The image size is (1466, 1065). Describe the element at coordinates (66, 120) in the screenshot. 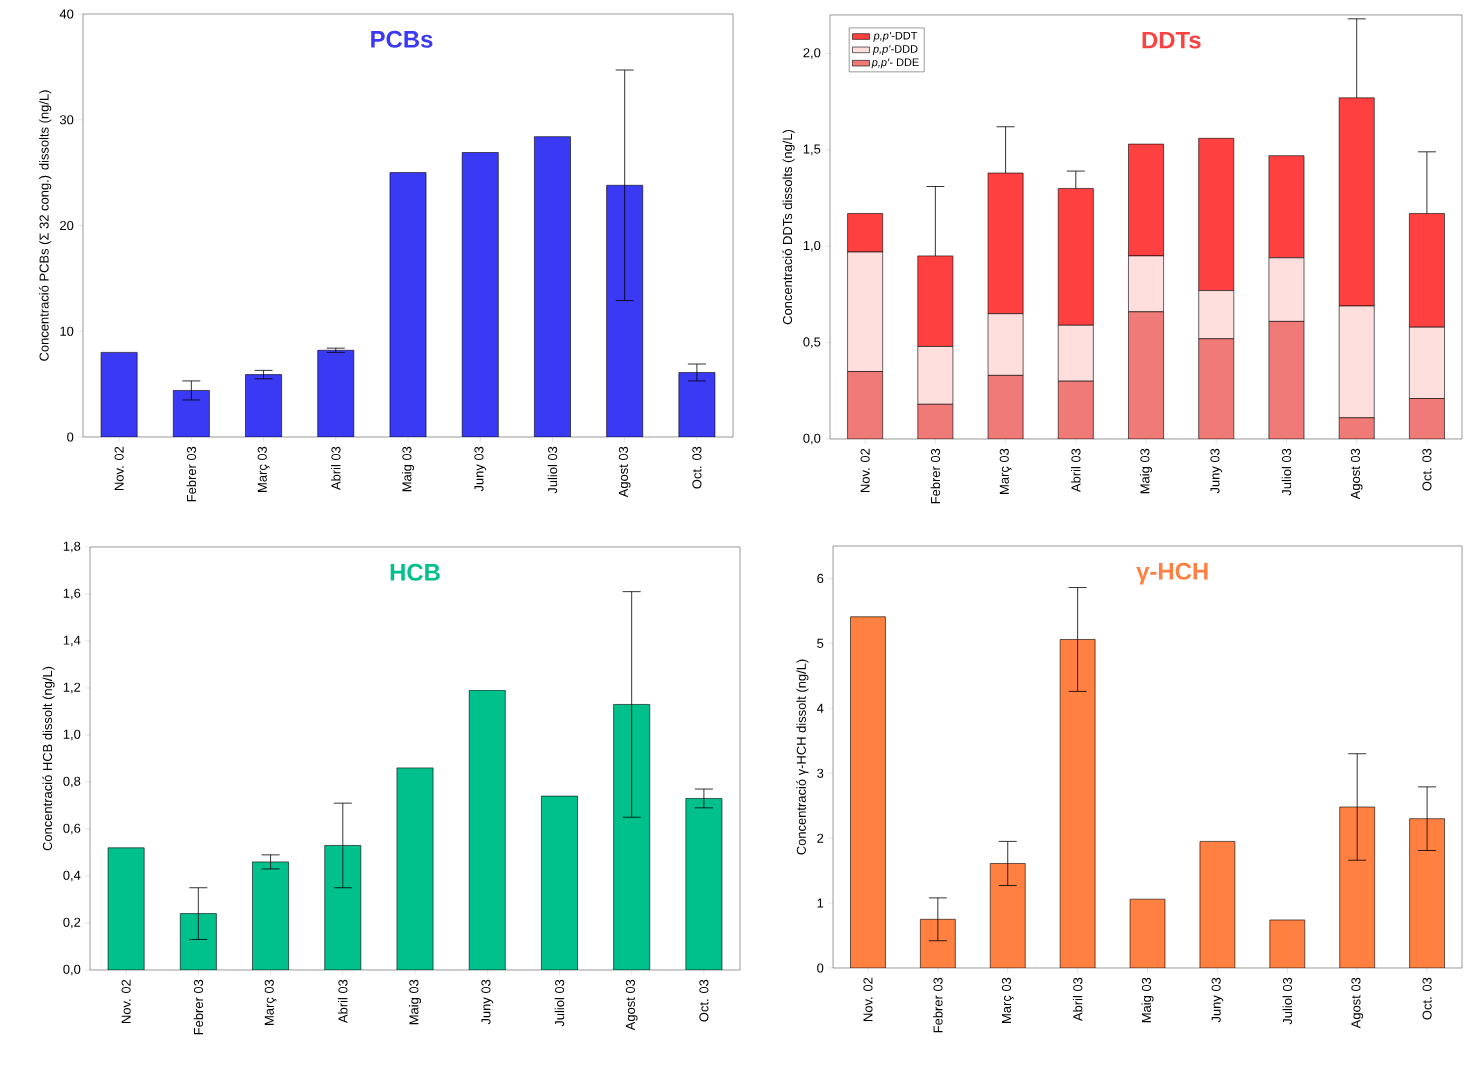

I see `y-tick-label: 30` at that location.